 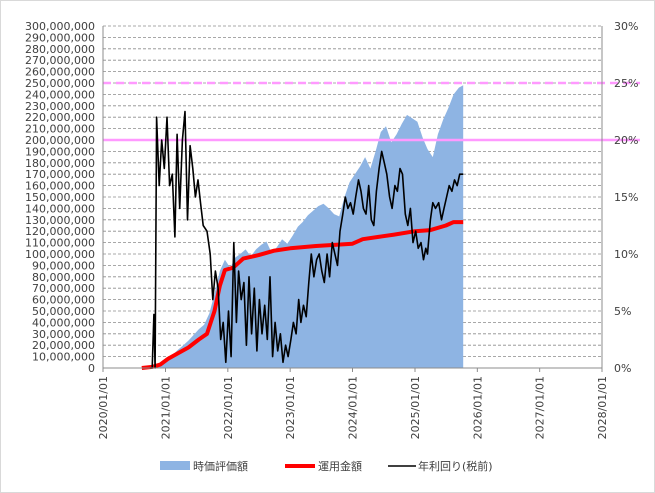 What do you see at coordinates (60, 243) in the screenshot?
I see `left-tick-label: 110,000,000` at bounding box center [60, 243].